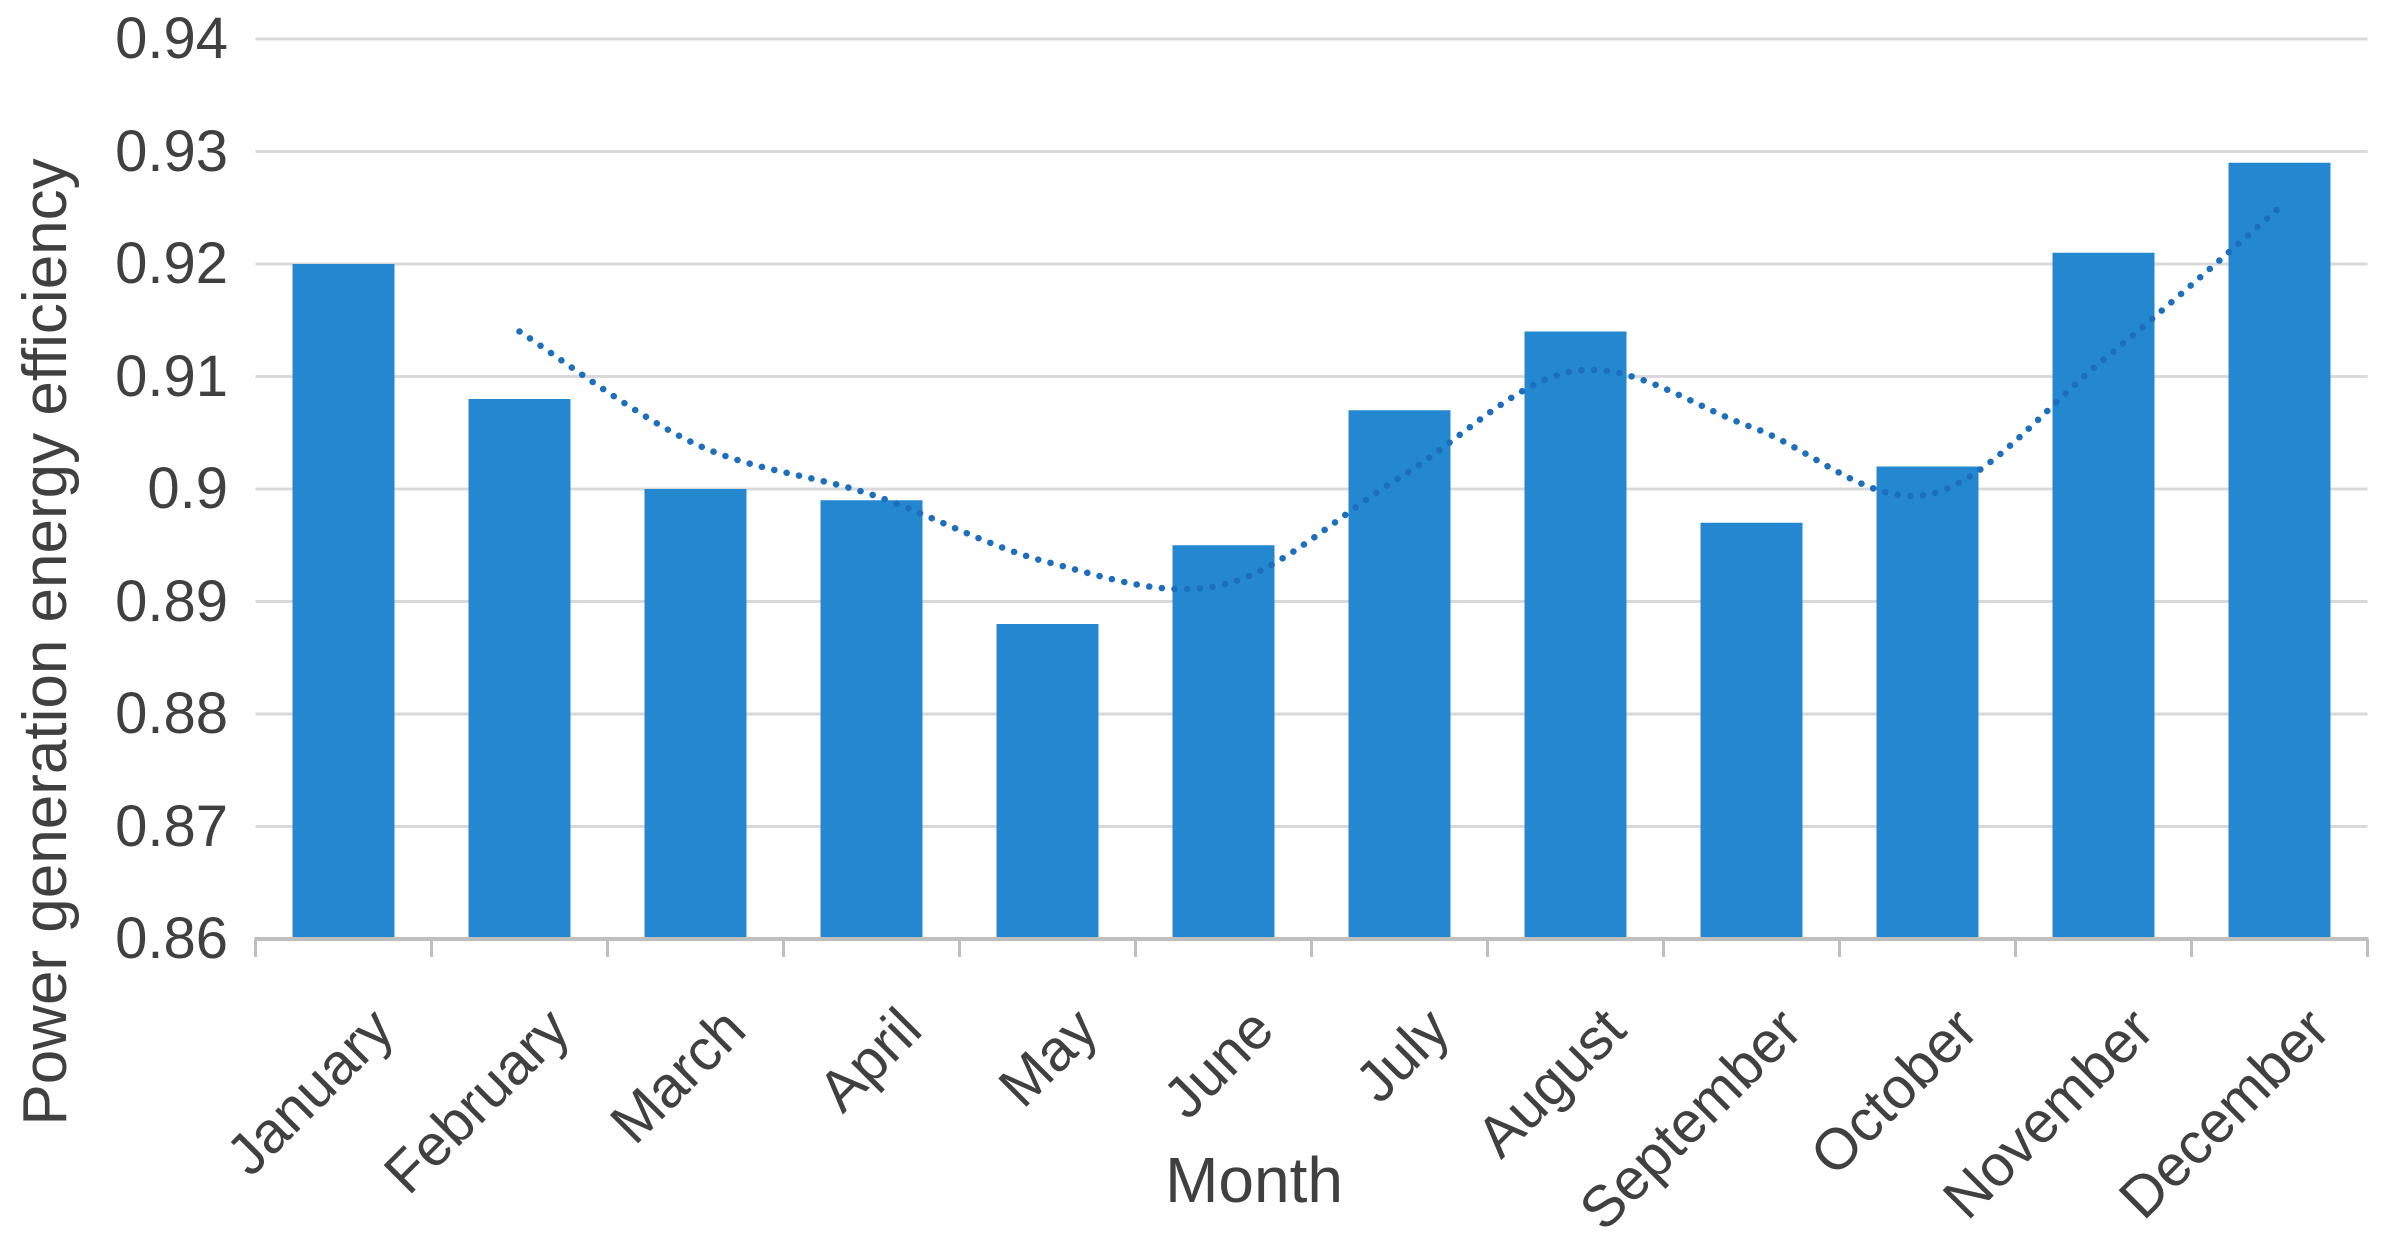 This screenshot has width=2391, height=1250. What do you see at coordinates (187, 488) in the screenshot?
I see `y-tick-label-0.9: 0.9` at bounding box center [187, 488].